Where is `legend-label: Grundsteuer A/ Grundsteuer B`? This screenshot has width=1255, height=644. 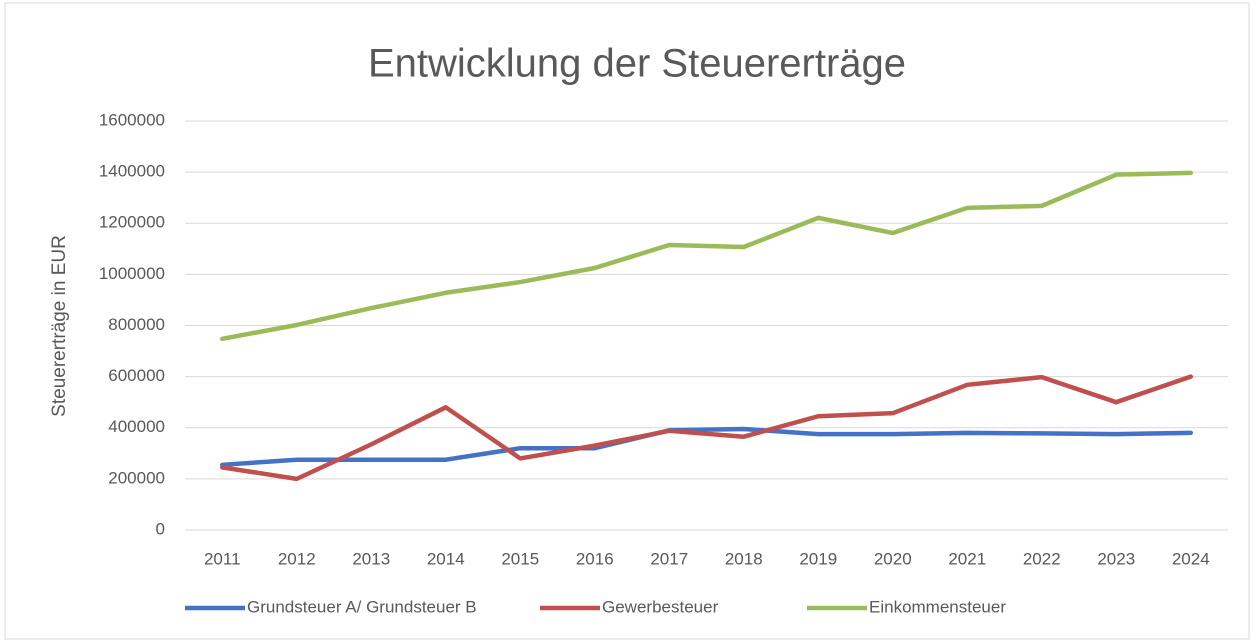 legend-label: Grundsteuer A/ Grundsteuer B is located at coordinates (362, 606).